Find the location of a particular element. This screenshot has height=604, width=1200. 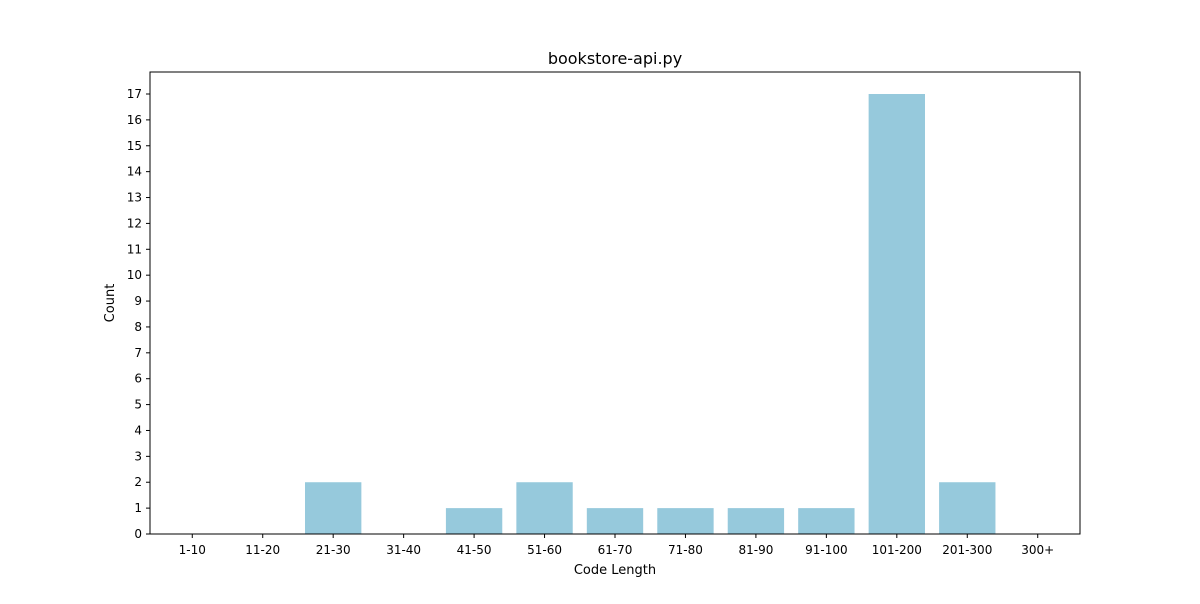

x-tick-label: 201-300 is located at coordinates (967, 550).